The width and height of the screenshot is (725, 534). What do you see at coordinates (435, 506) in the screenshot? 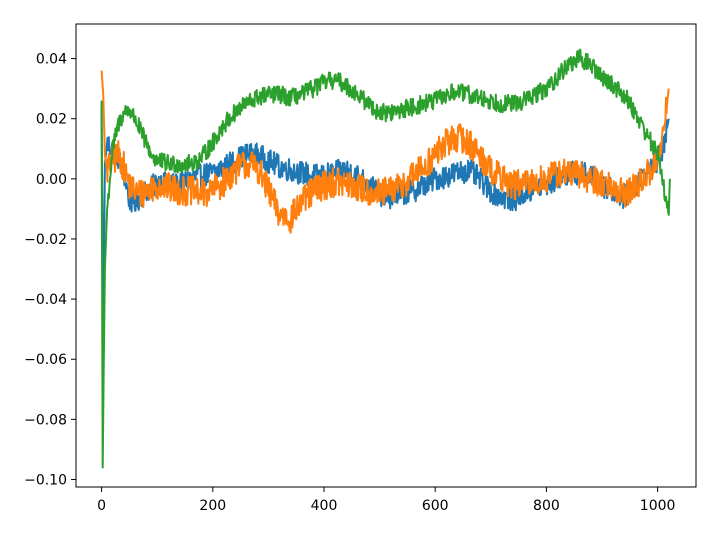
I see `x-tick-label: 600` at bounding box center [435, 506].